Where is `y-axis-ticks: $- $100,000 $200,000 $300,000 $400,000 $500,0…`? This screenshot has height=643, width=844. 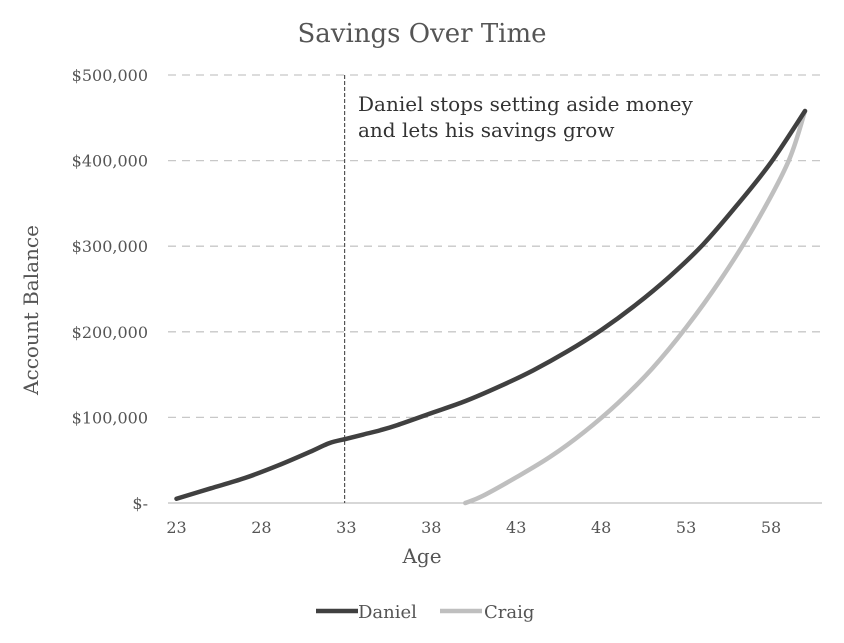
y-axis-ticks: $- $100,000 $200,000 $300,000 $400,000 $500,0… is located at coordinates (110, 289).